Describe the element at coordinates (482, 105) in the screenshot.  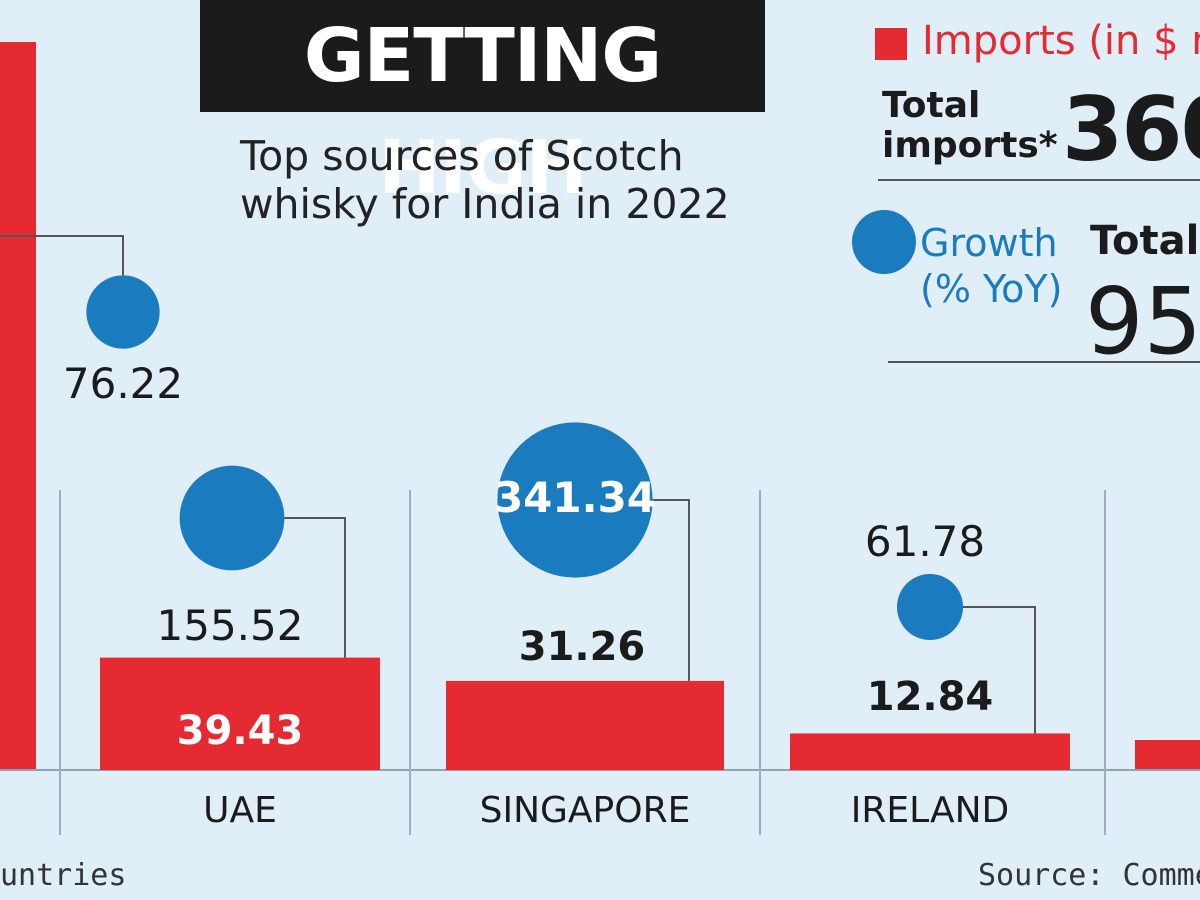
I see `chart-title: GETTING HIGH` at that location.